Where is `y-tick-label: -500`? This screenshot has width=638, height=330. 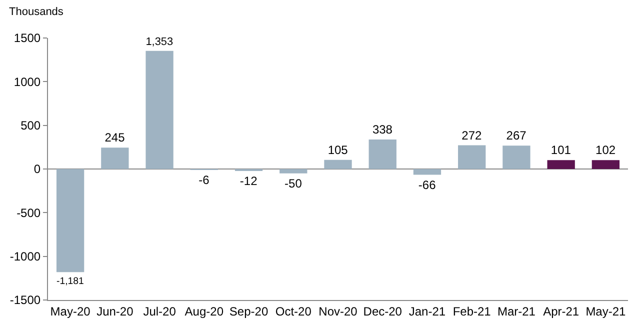
y-tick-label: -500 is located at coordinates (28, 213).